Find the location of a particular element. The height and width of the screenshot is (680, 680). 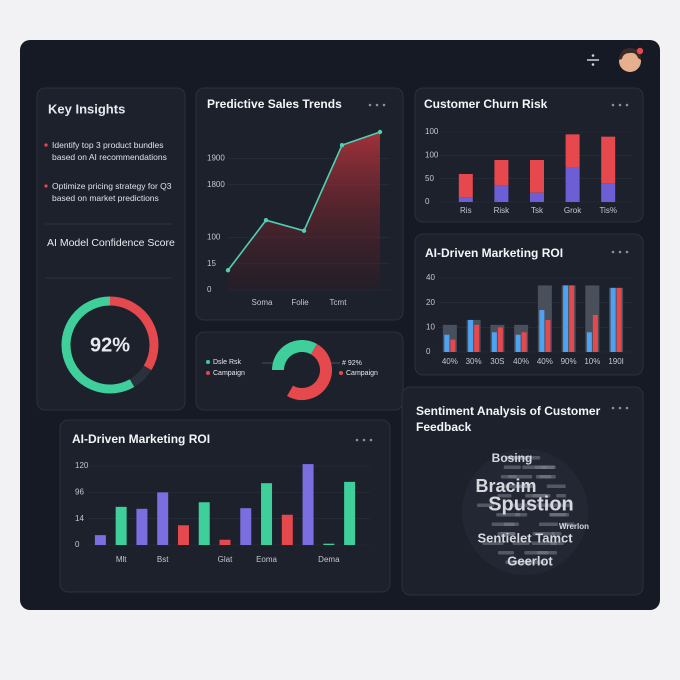

y-tick-label: 50 is located at coordinates (429, 178).